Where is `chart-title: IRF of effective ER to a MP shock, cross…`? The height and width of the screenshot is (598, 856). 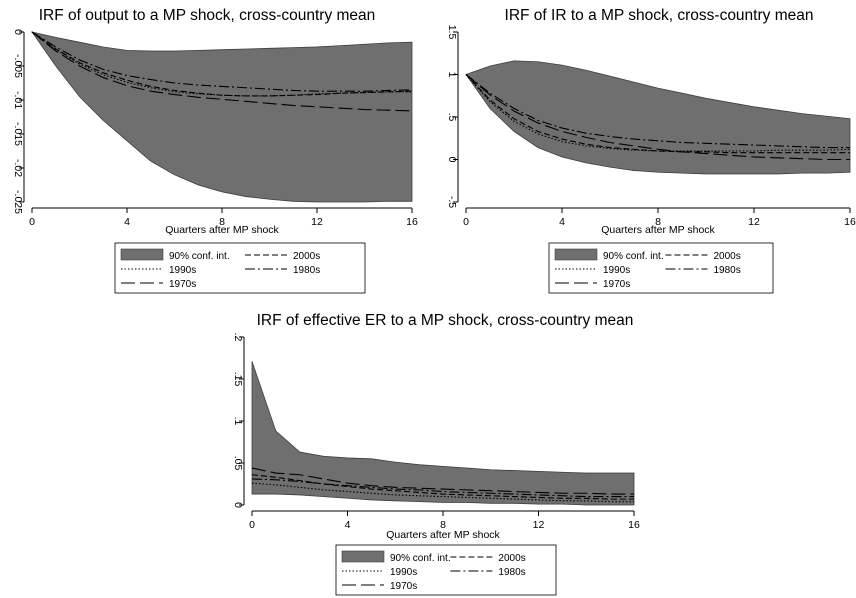
chart-title: IRF of effective ER to a MP shock, cross… is located at coordinates (445, 320).